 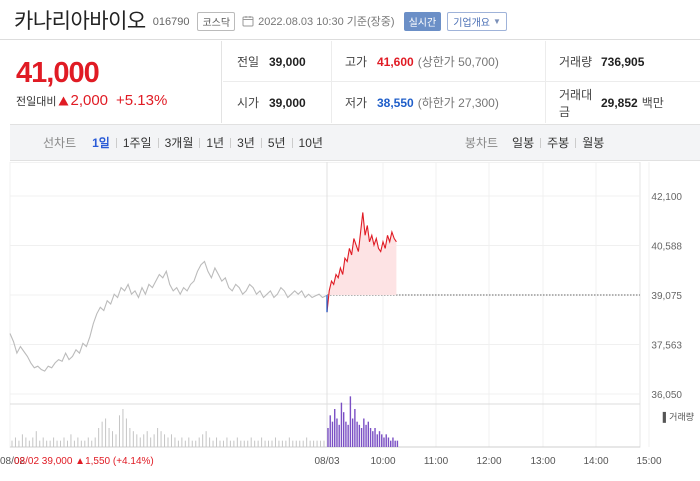 What do you see at coordinates (216, 21) in the screenshot?
I see `market-badge: 코스닥` at bounding box center [216, 21].